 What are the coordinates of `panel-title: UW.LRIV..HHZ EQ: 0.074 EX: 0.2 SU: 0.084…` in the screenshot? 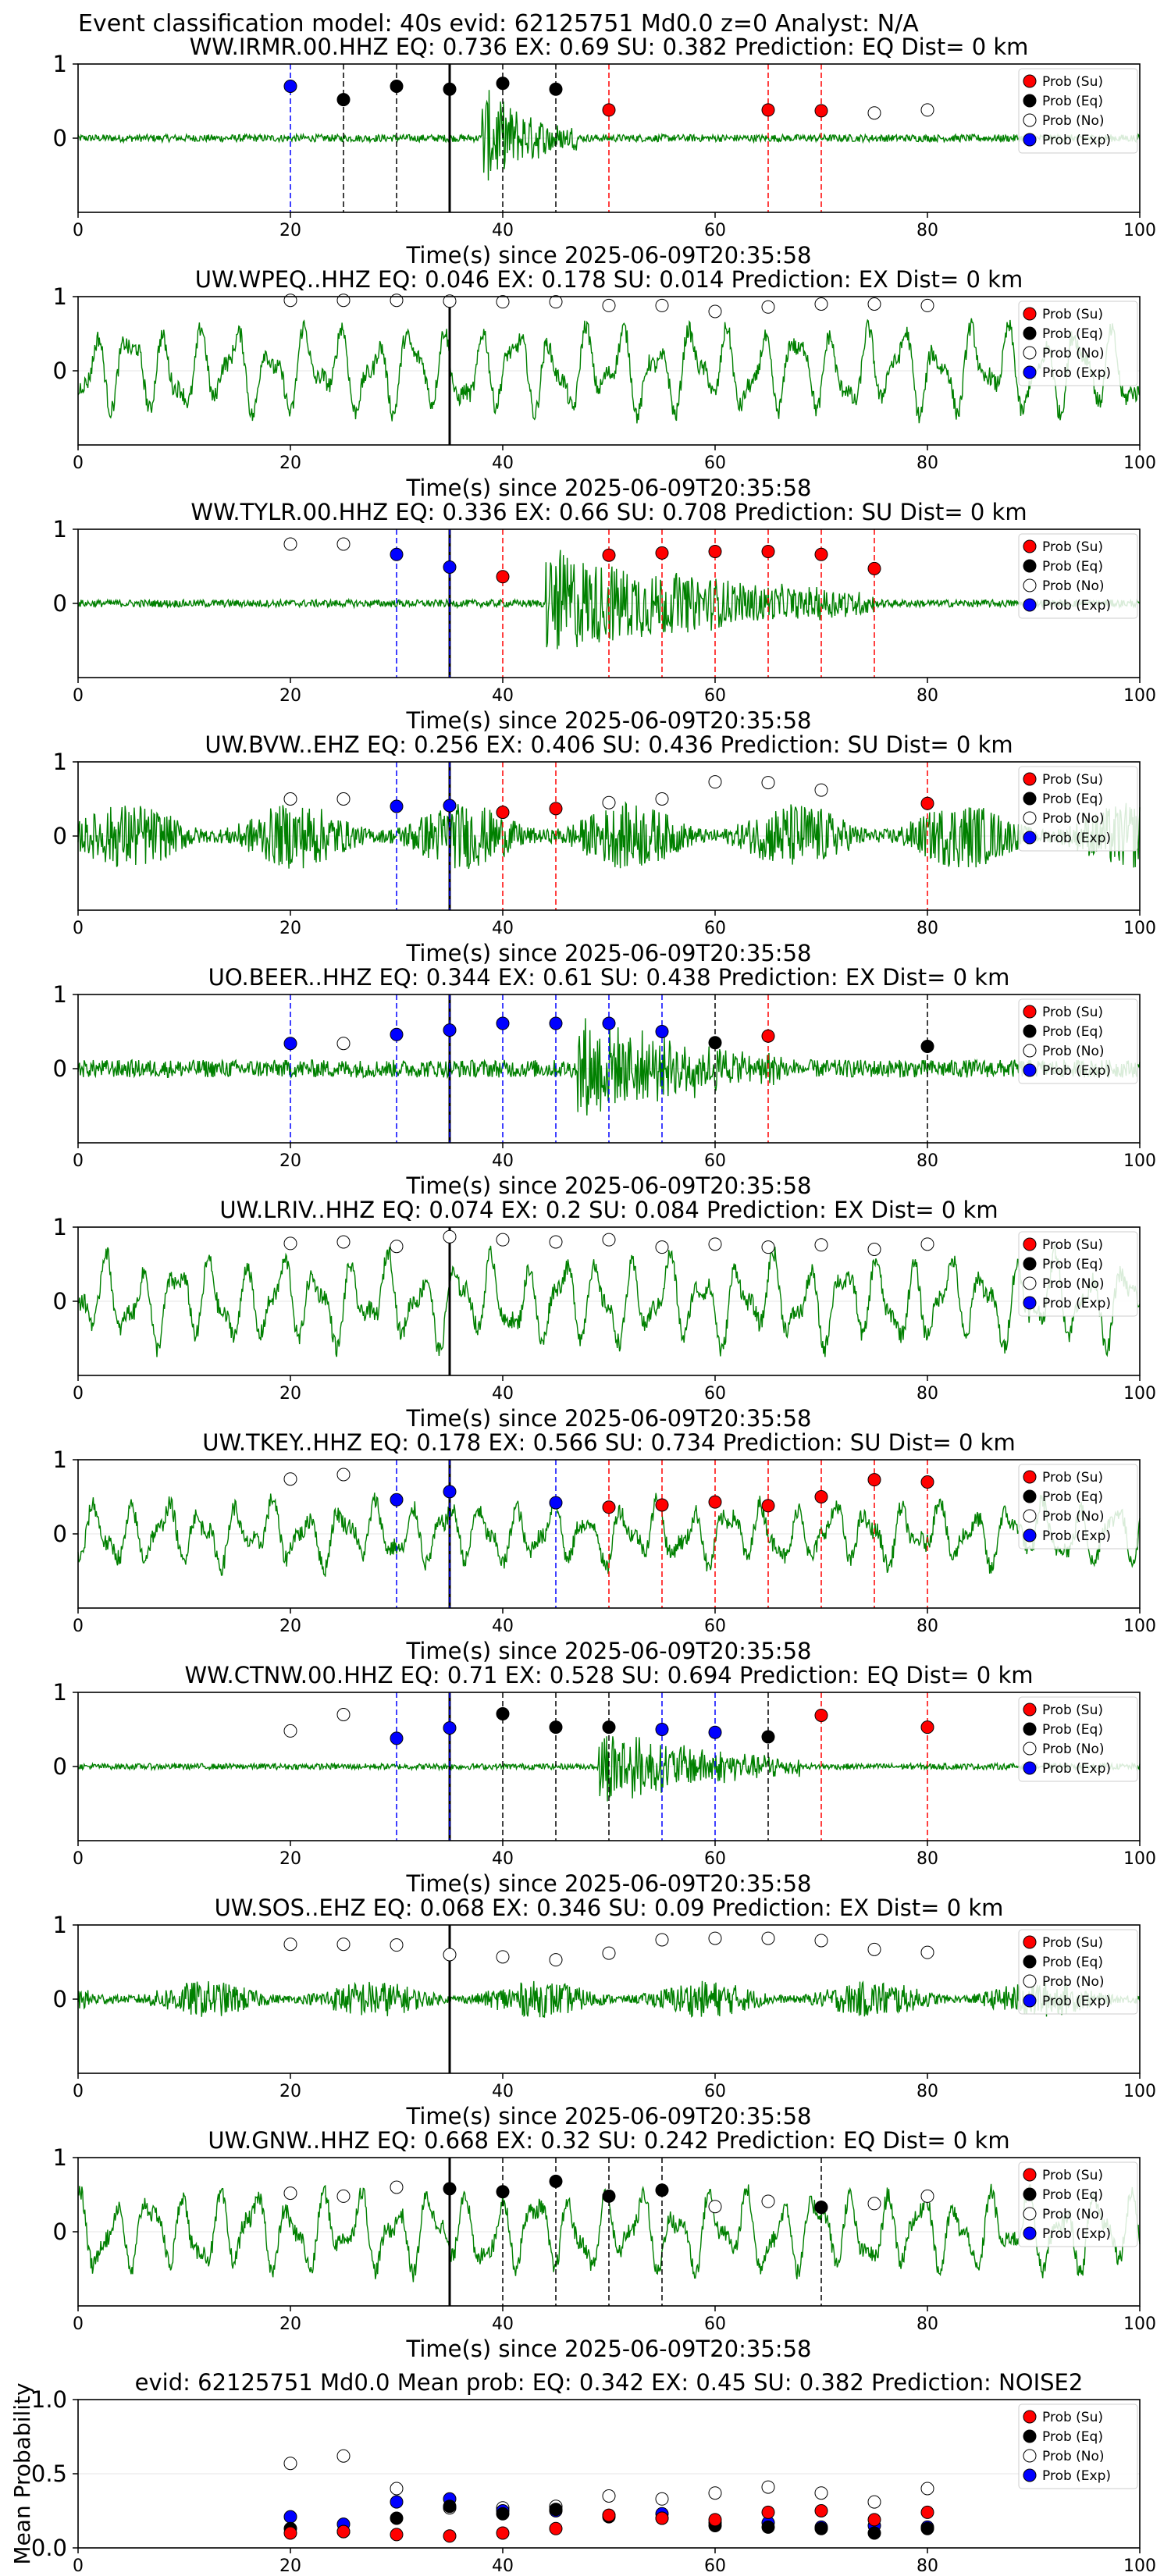 It's located at (608, 1210).